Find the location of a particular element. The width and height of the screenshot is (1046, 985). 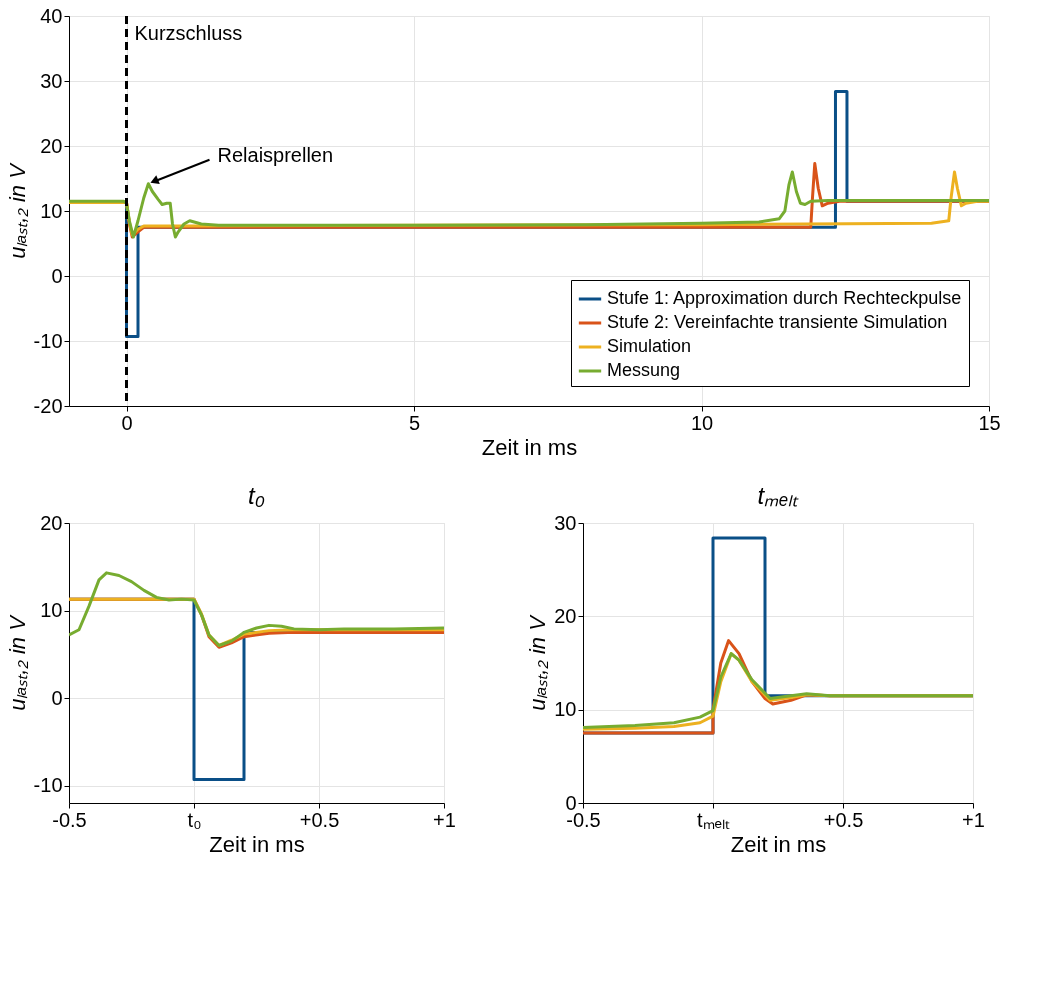

x-tick-label: 15 is located at coordinates (989, 422).